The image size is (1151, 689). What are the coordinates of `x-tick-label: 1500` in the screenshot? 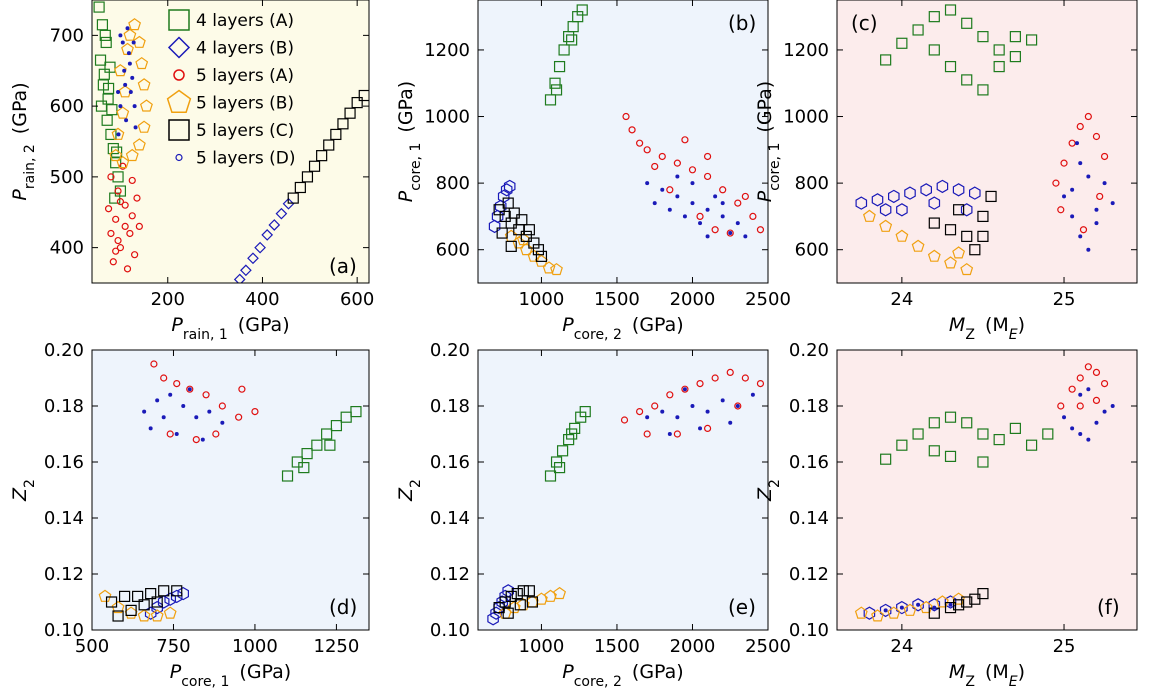 It's located at (617, 646).